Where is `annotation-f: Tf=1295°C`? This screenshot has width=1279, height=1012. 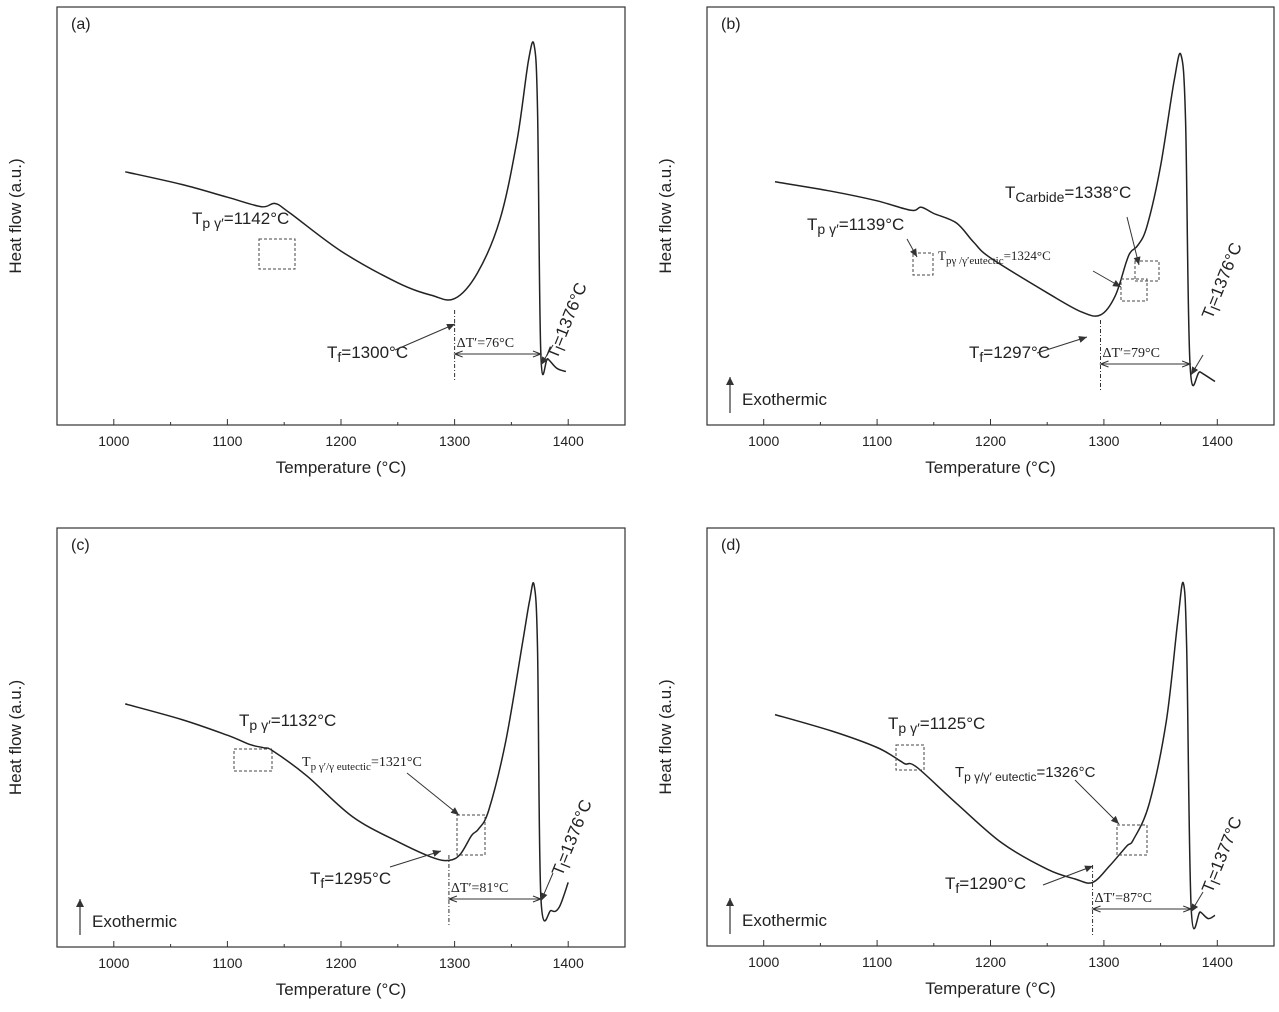
annotation-f: Tf=1295°C is located at coordinates (376, 870).